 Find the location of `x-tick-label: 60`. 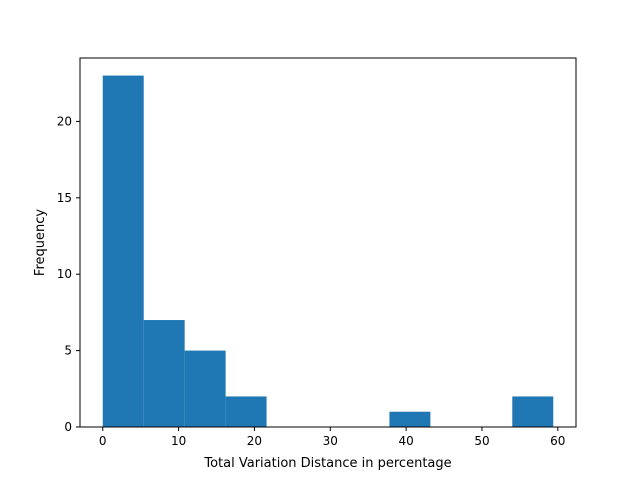

x-tick-label: 60 is located at coordinates (557, 441).